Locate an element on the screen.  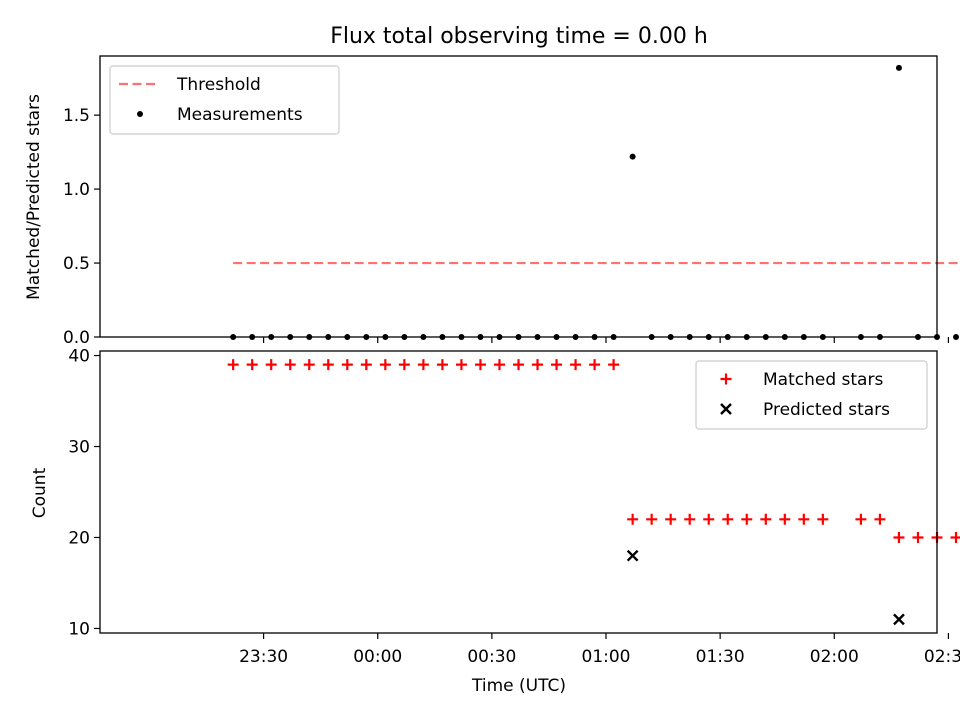
legend-label: Predicted stars is located at coordinates (826, 410).